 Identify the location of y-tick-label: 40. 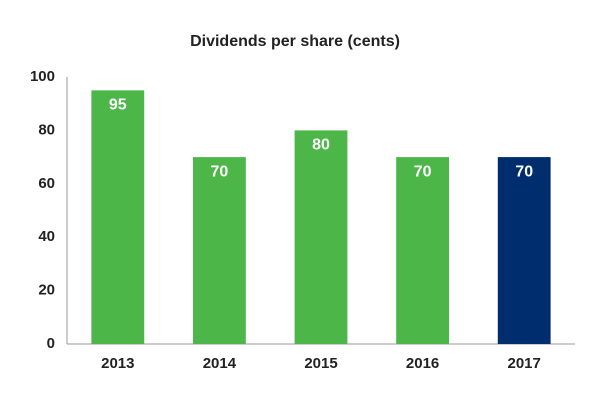
(46, 236).